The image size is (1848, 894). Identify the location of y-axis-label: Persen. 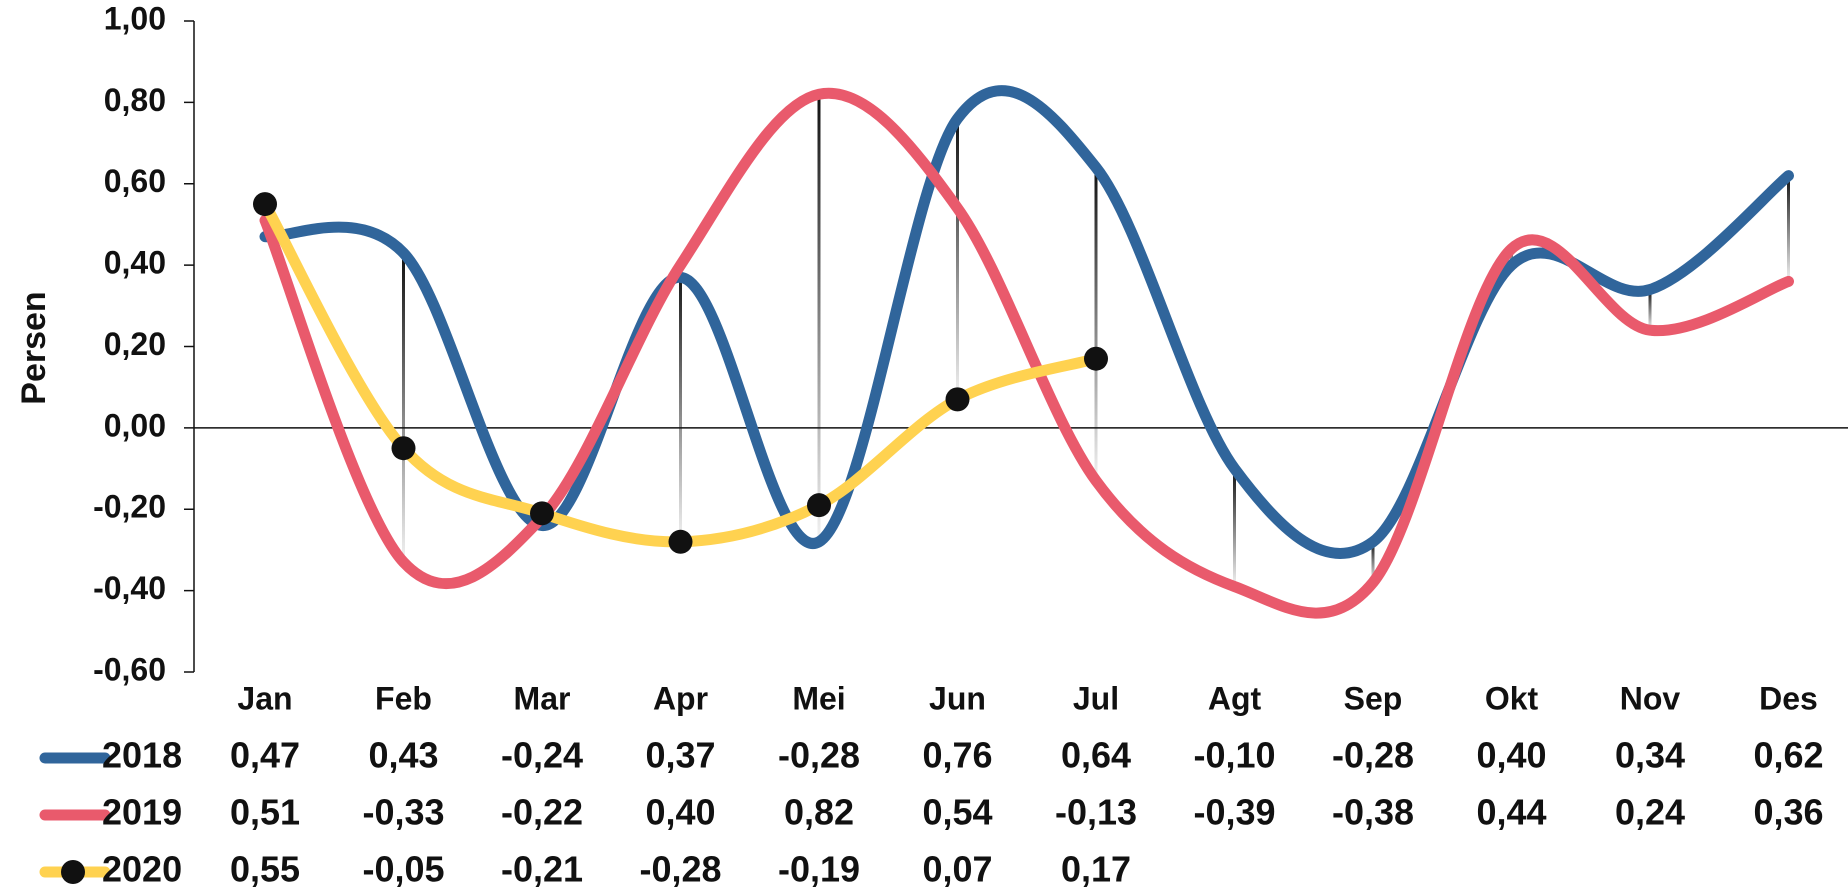
(34, 347).